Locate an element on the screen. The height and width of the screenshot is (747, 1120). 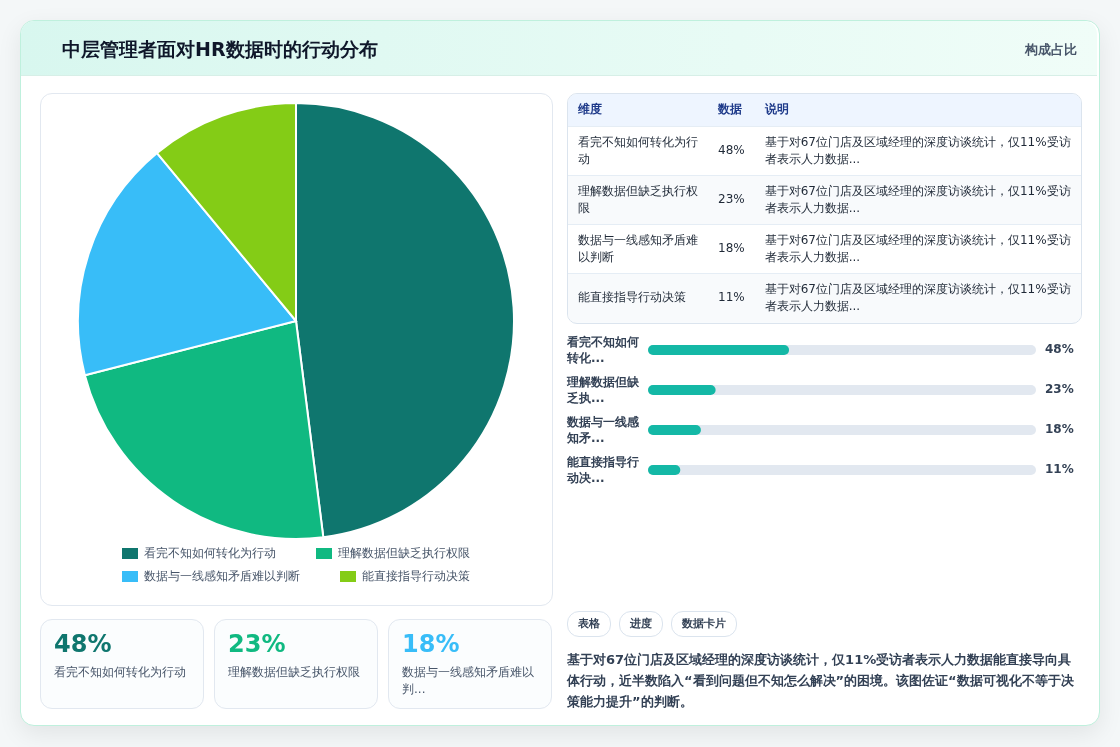
legend-label: 数据与一线感知矛盾难以判断 is located at coordinates (222, 576).